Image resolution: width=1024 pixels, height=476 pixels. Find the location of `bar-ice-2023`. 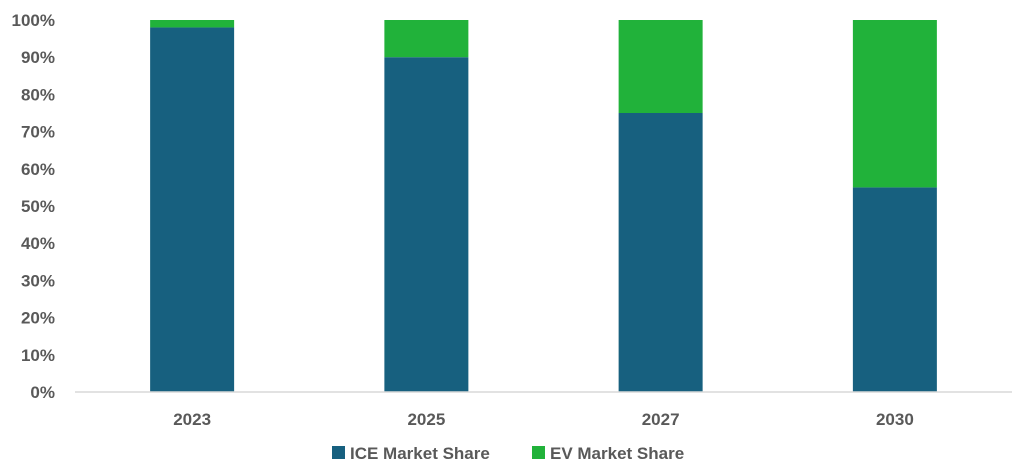

bar-ice-2023 is located at coordinates (192, 209).